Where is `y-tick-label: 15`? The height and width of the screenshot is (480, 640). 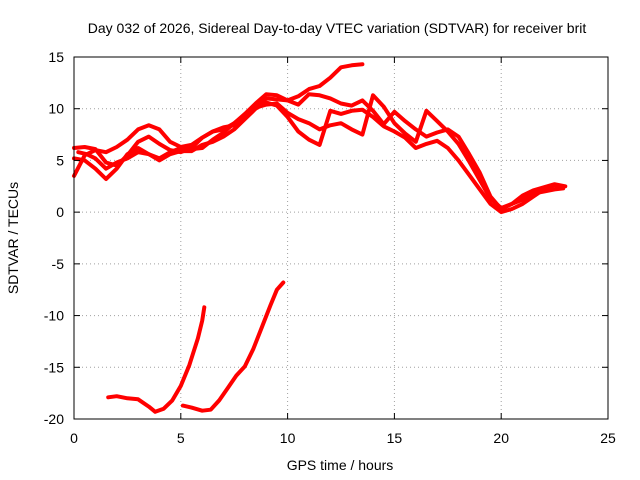
y-tick-label: 15 is located at coordinates (56, 57).